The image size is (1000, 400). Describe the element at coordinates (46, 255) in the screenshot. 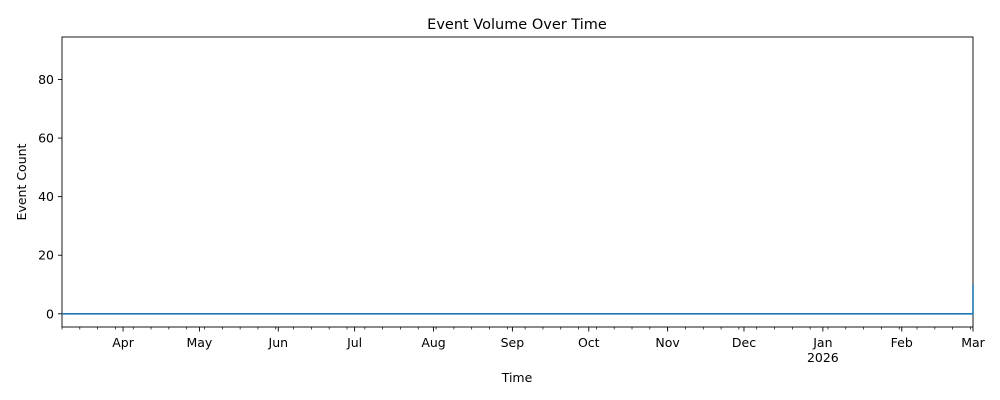

I see `y-tick-label: 20` at that location.